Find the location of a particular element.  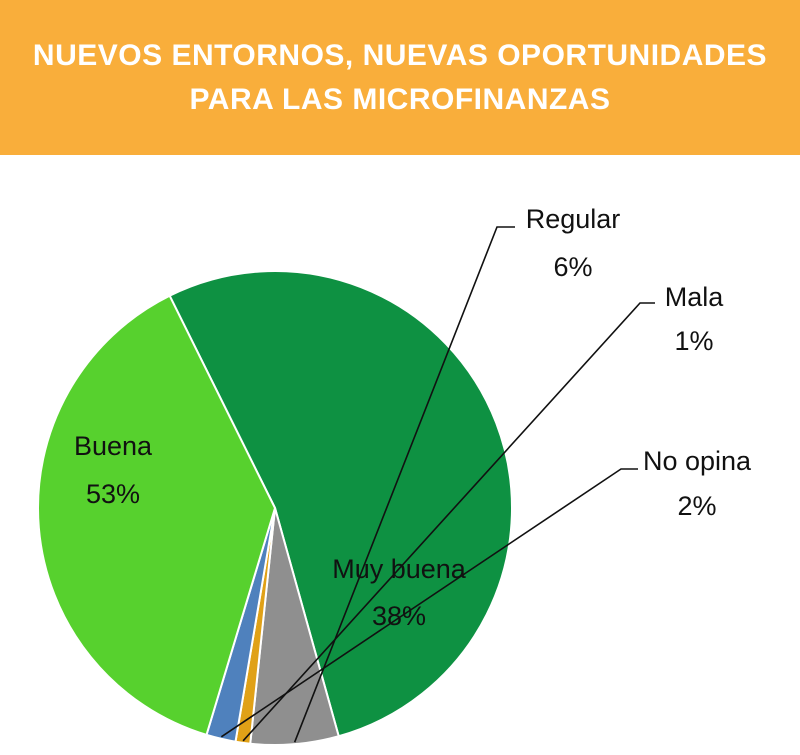

slice-value-regular: 6% is located at coordinates (572, 267).